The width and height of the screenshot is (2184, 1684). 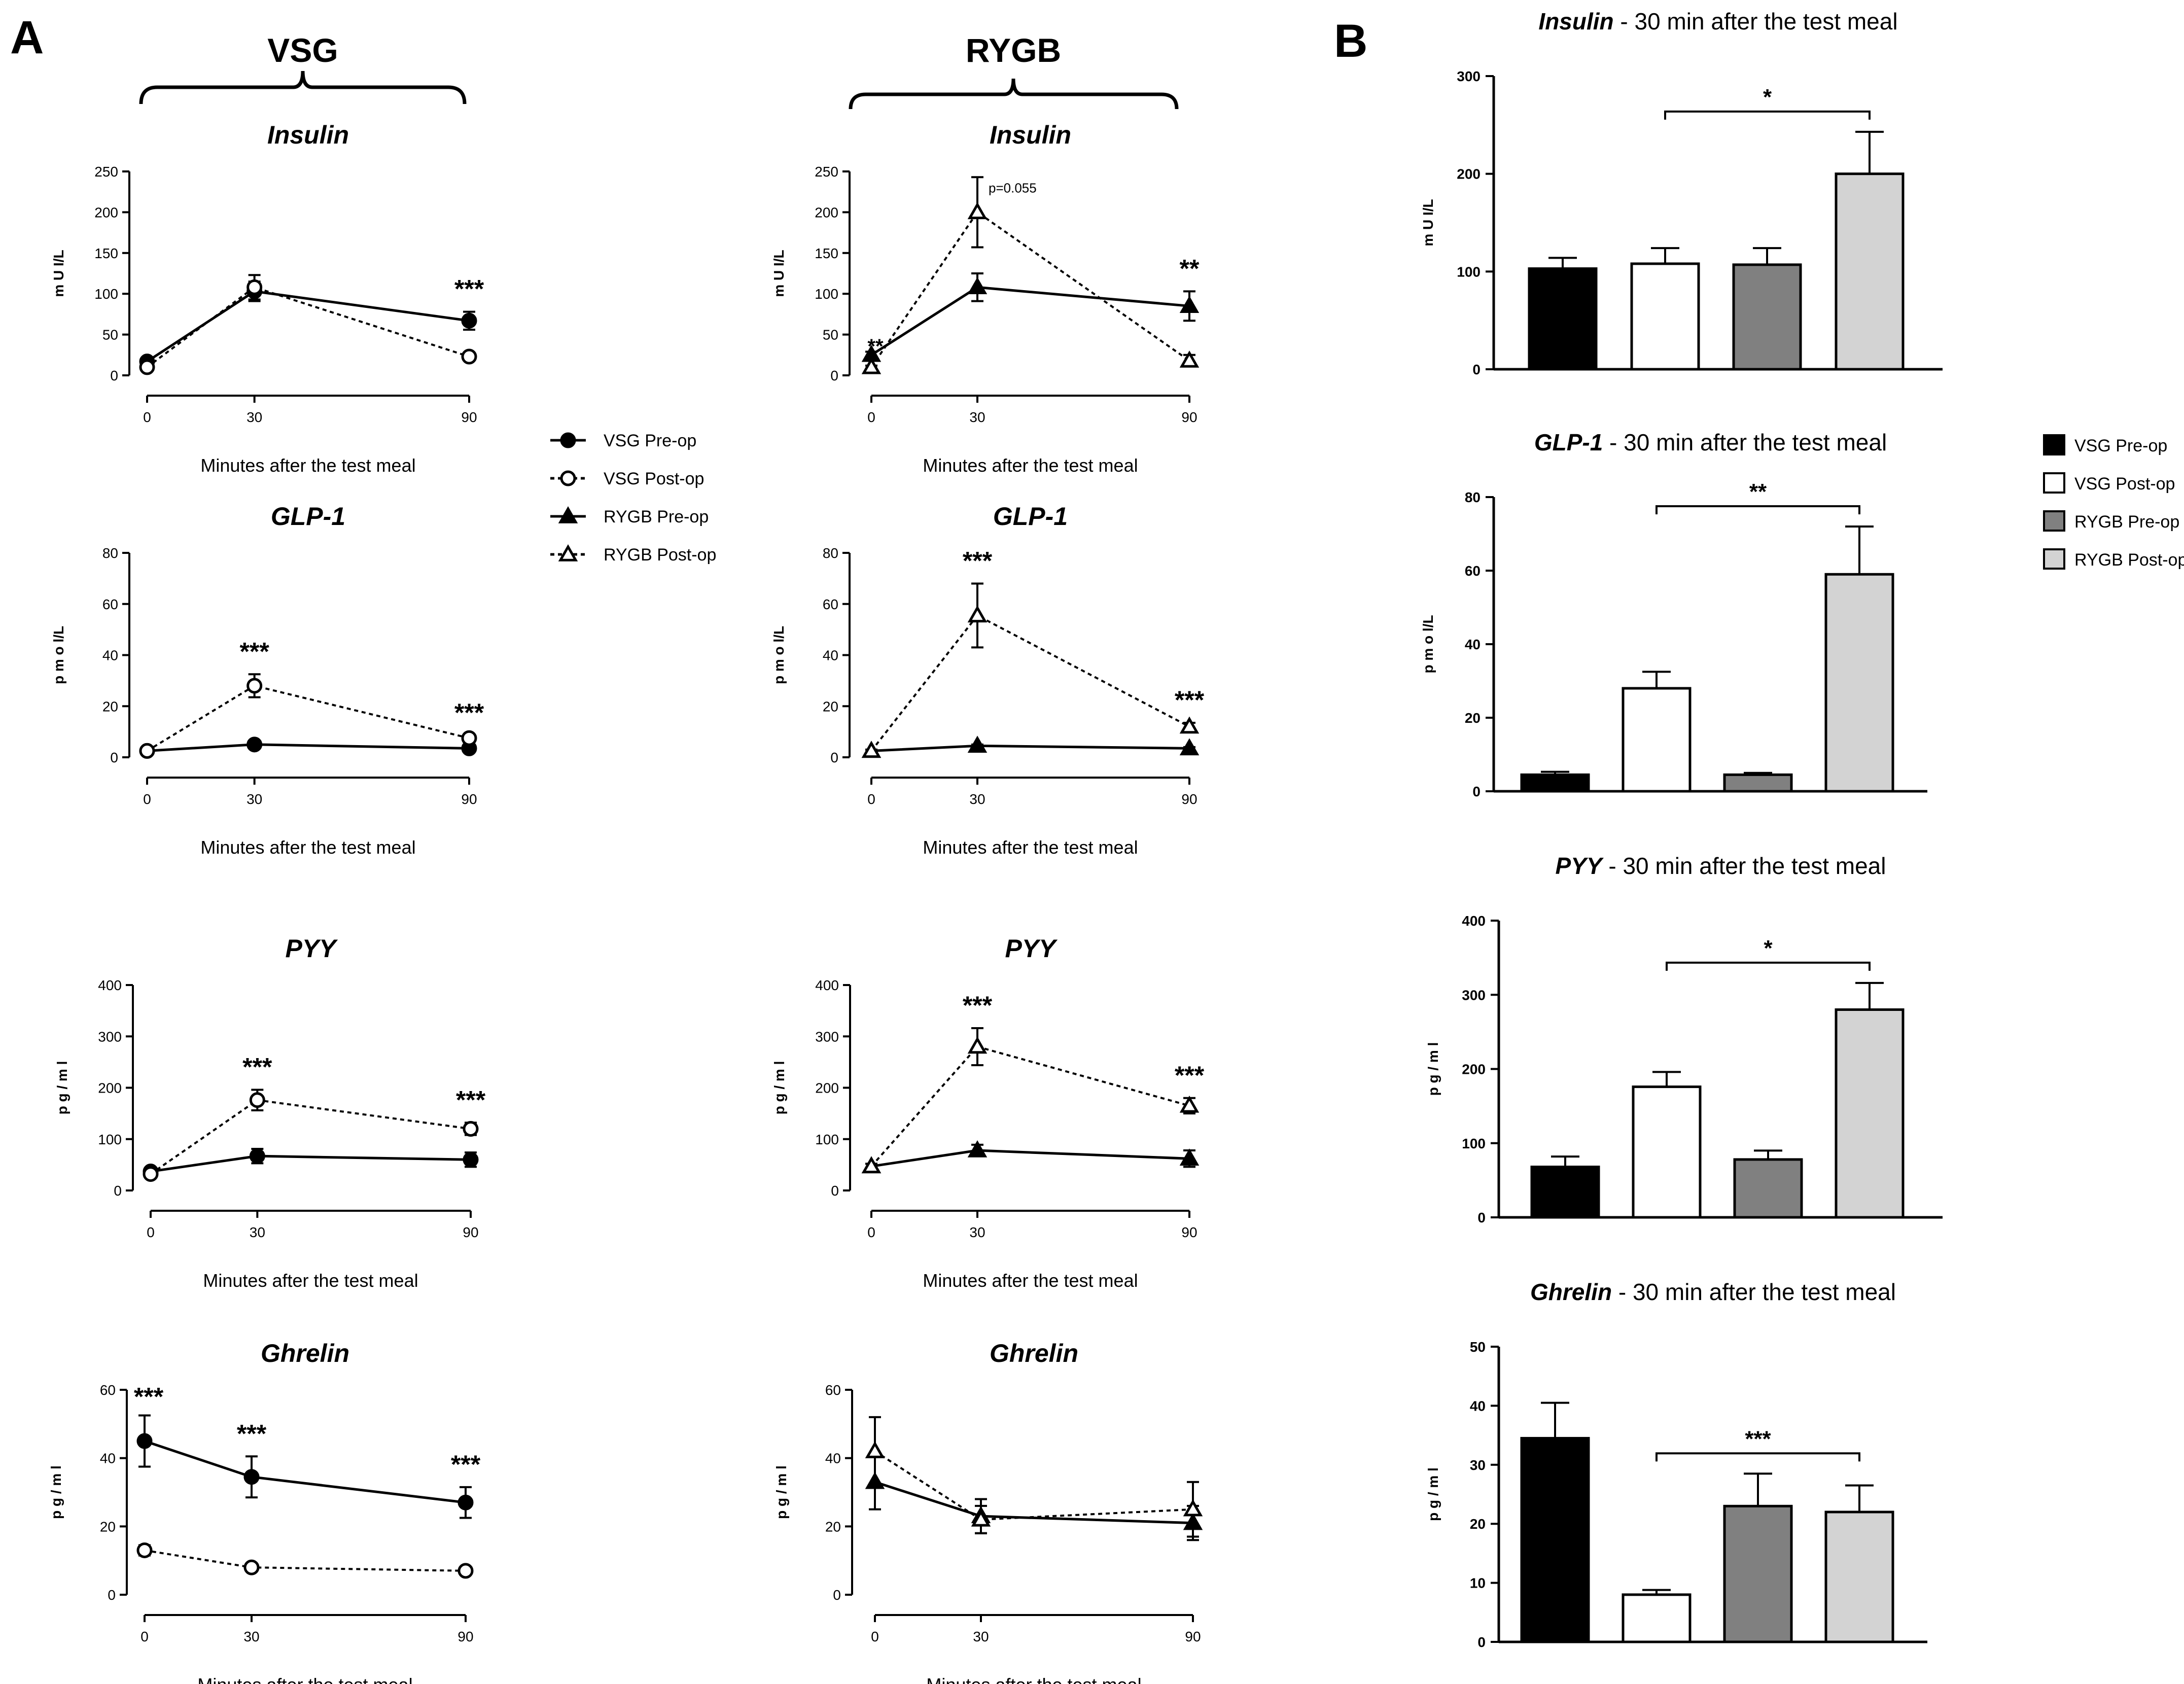 What do you see at coordinates (1713, 1292) in the screenshot?
I see `chart-title: Ghrelin - 30 min after the test meal` at bounding box center [1713, 1292].